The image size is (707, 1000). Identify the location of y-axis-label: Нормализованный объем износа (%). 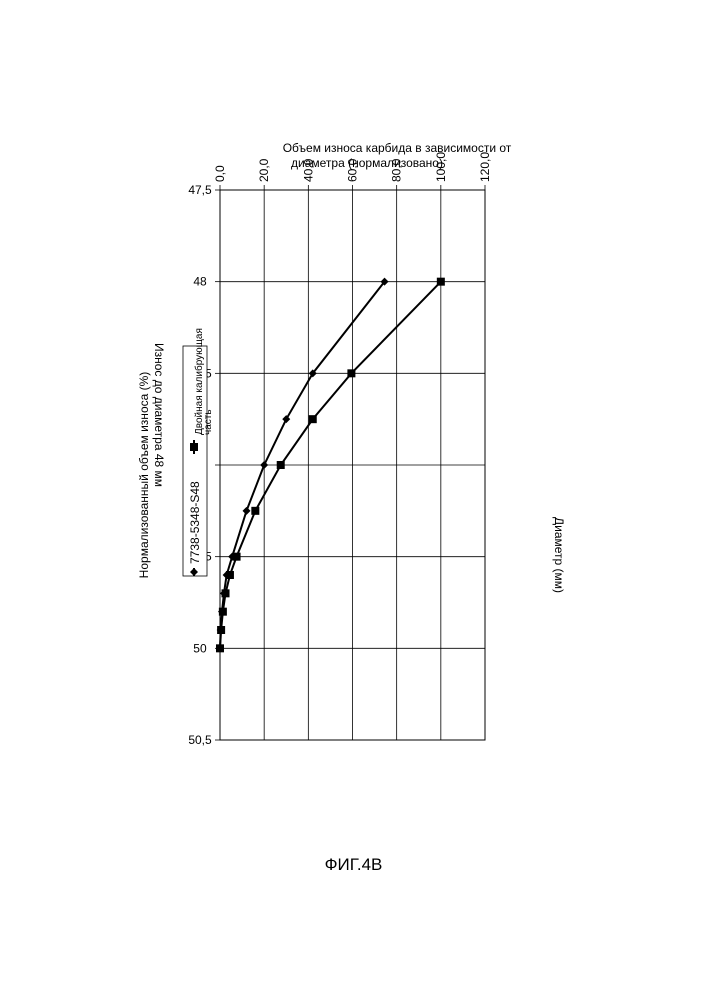
(144, 475).